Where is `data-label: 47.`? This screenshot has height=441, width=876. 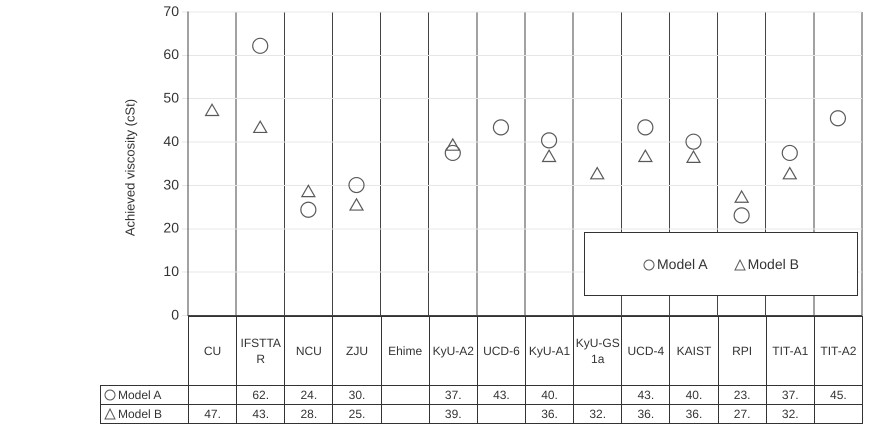
data-label: 47. is located at coordinates (212, 414).